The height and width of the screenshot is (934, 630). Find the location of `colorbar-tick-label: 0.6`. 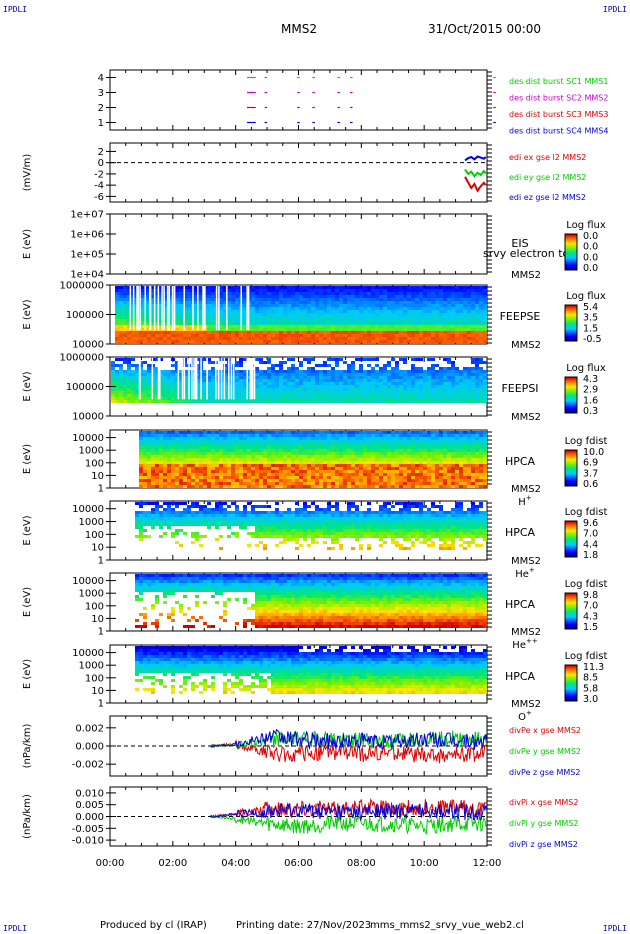

colorbar-tick-label: 0.6 is located at coordinates (590, 484).